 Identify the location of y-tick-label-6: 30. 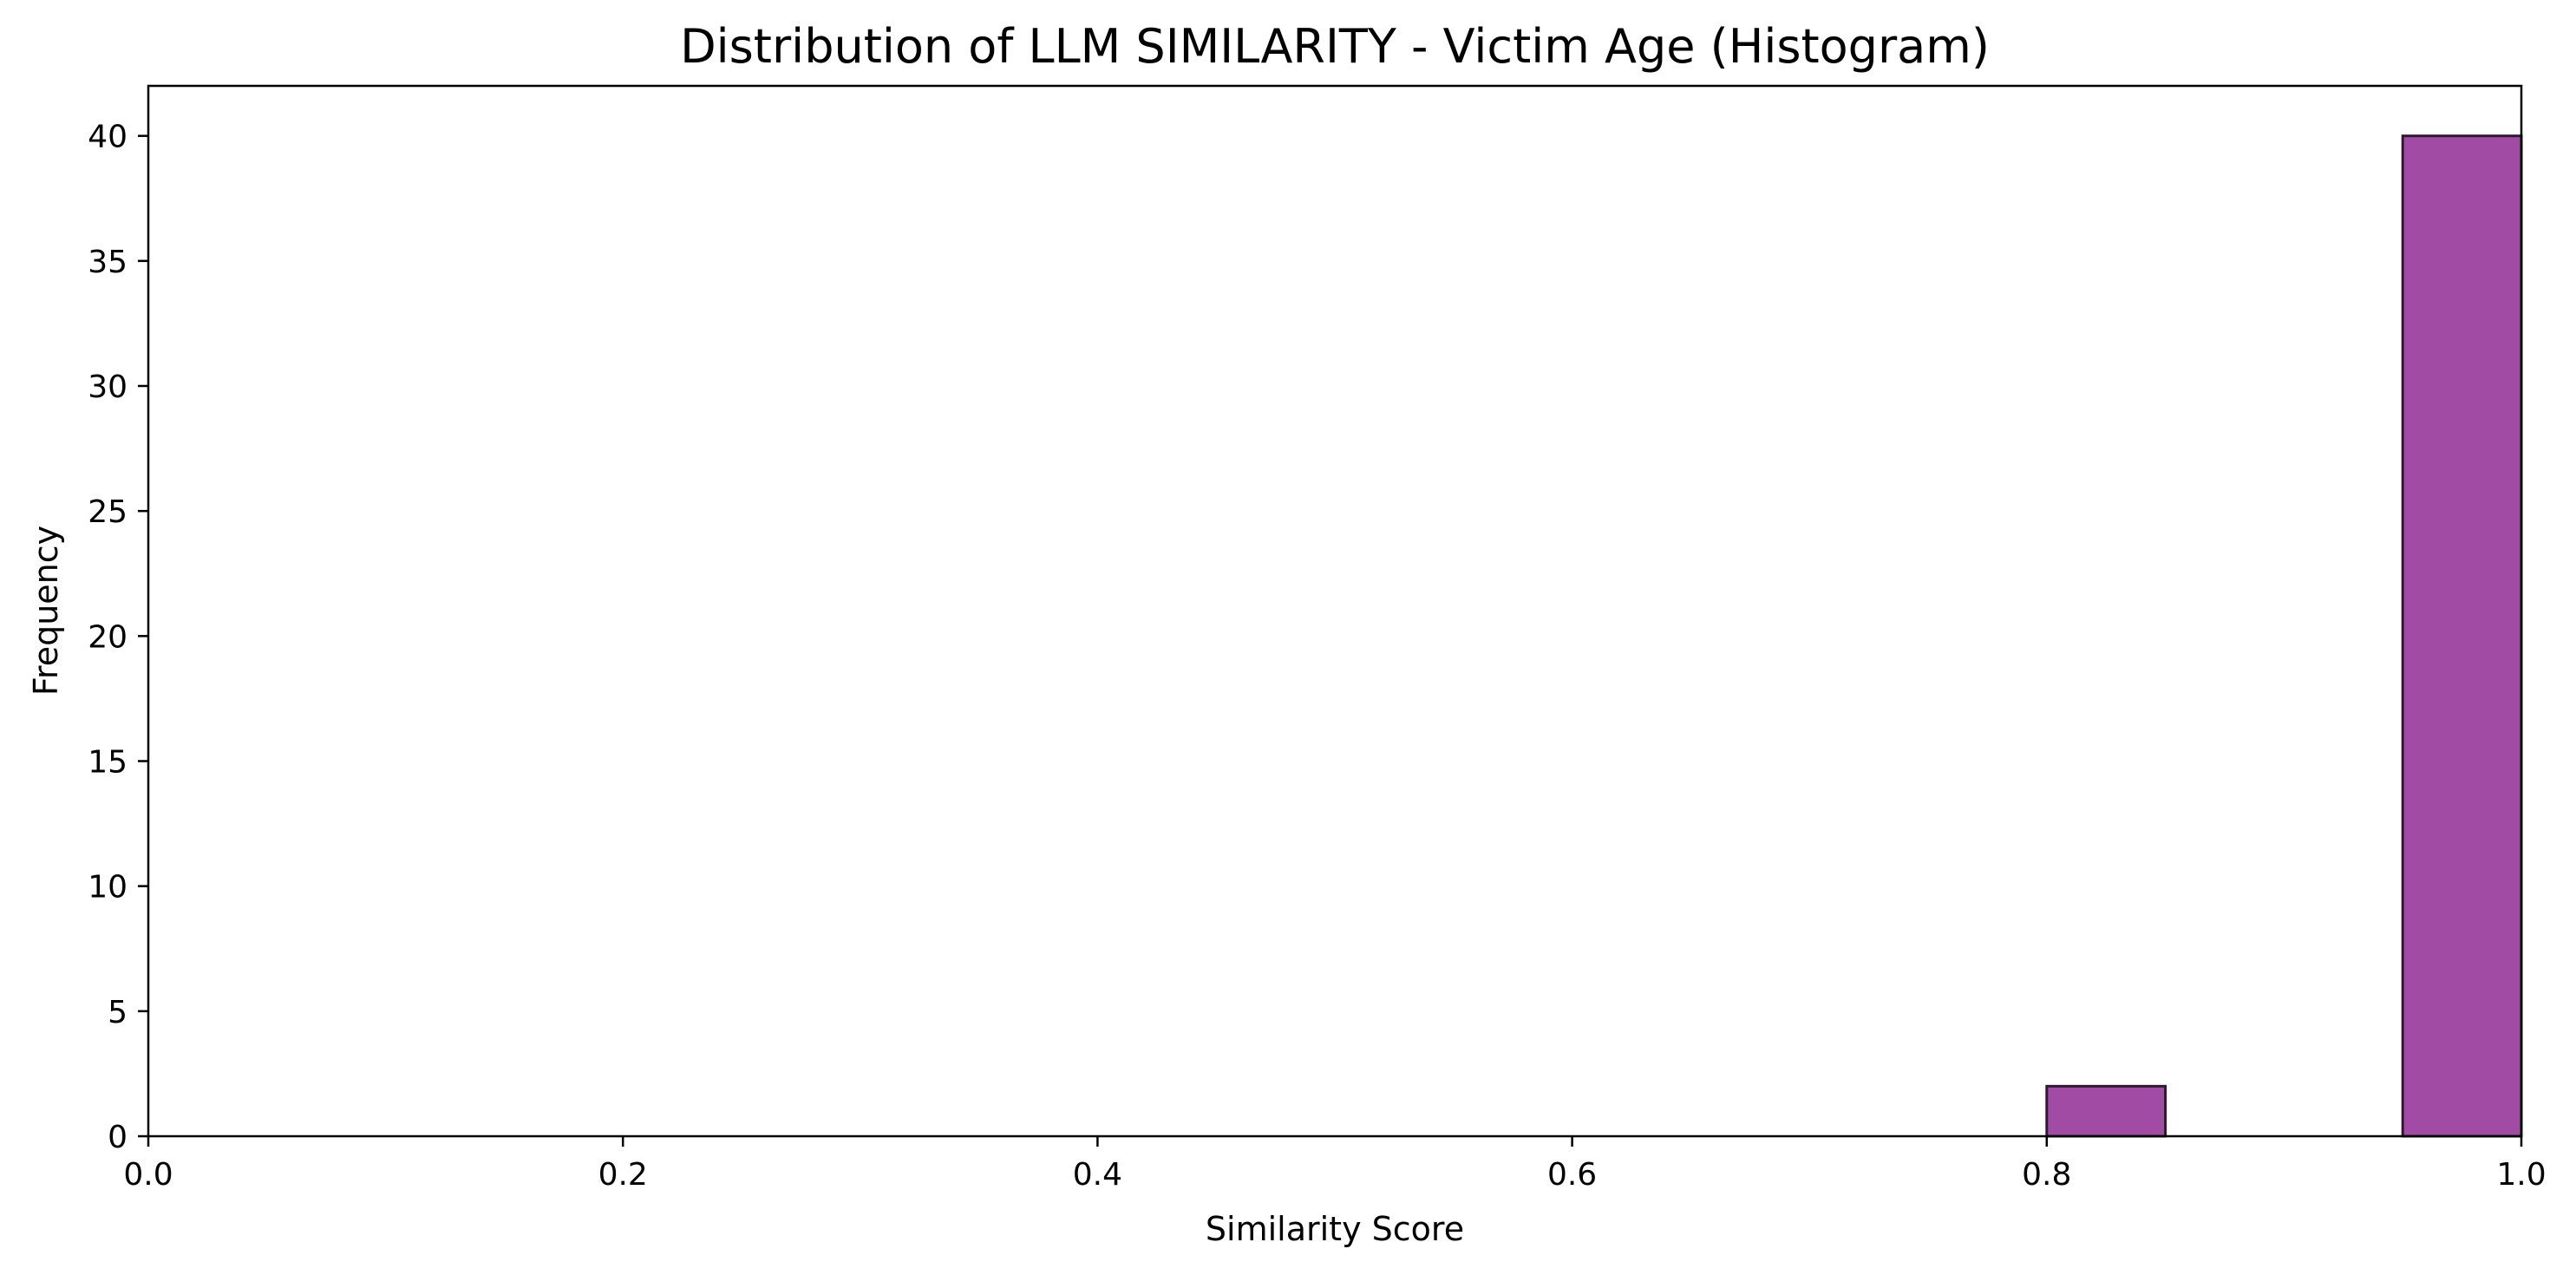
(107, 387).